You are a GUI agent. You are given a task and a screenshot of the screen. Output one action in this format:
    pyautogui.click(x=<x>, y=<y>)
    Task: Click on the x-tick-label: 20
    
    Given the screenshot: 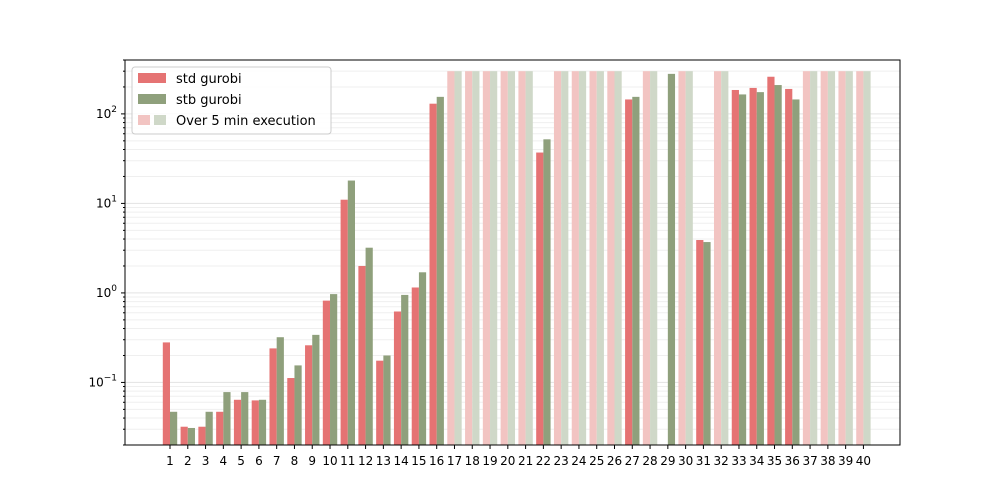 What is the action you would take?
    pyautogui.click(x=507, y=461)
    